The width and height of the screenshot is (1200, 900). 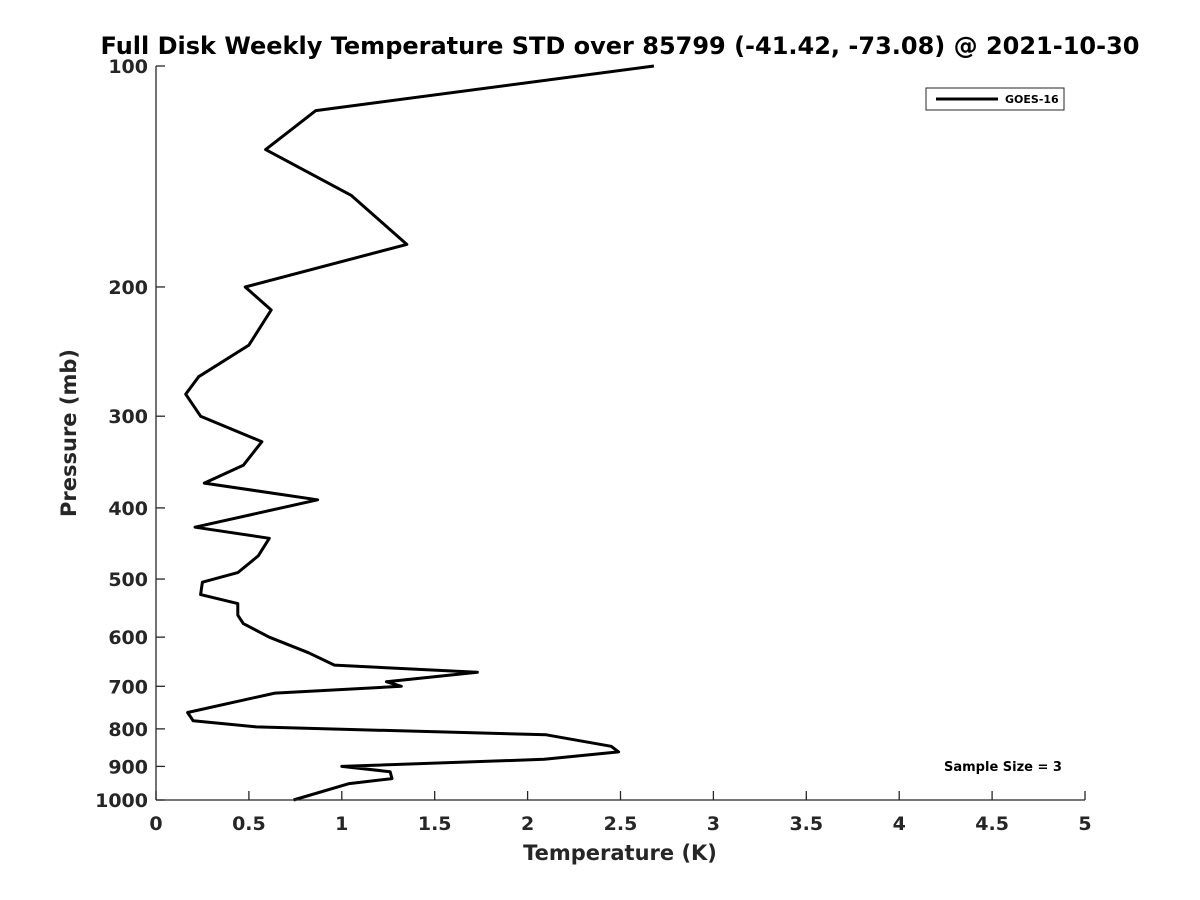 I want to click on x-tick-label: 1.5, so click(x=435, y=824).